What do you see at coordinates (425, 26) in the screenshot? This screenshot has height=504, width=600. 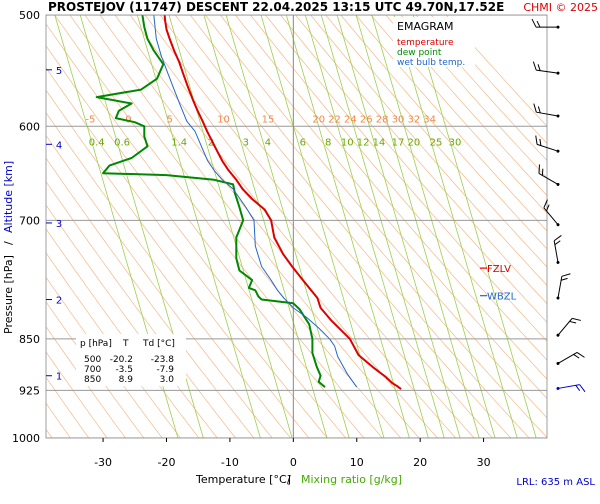 I see `diagram-type-label: EMAGRAM` at bounding box center [425, 26].